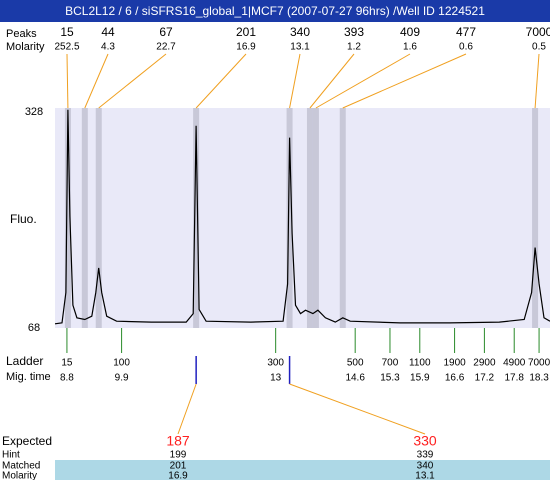 Image resolution: width=550 pixels, height=480 pixels. What do you see at coordinates (246, 47) in the screenshot?
I see `peak-molarity: 16.9` at bounding box center [246, 47].